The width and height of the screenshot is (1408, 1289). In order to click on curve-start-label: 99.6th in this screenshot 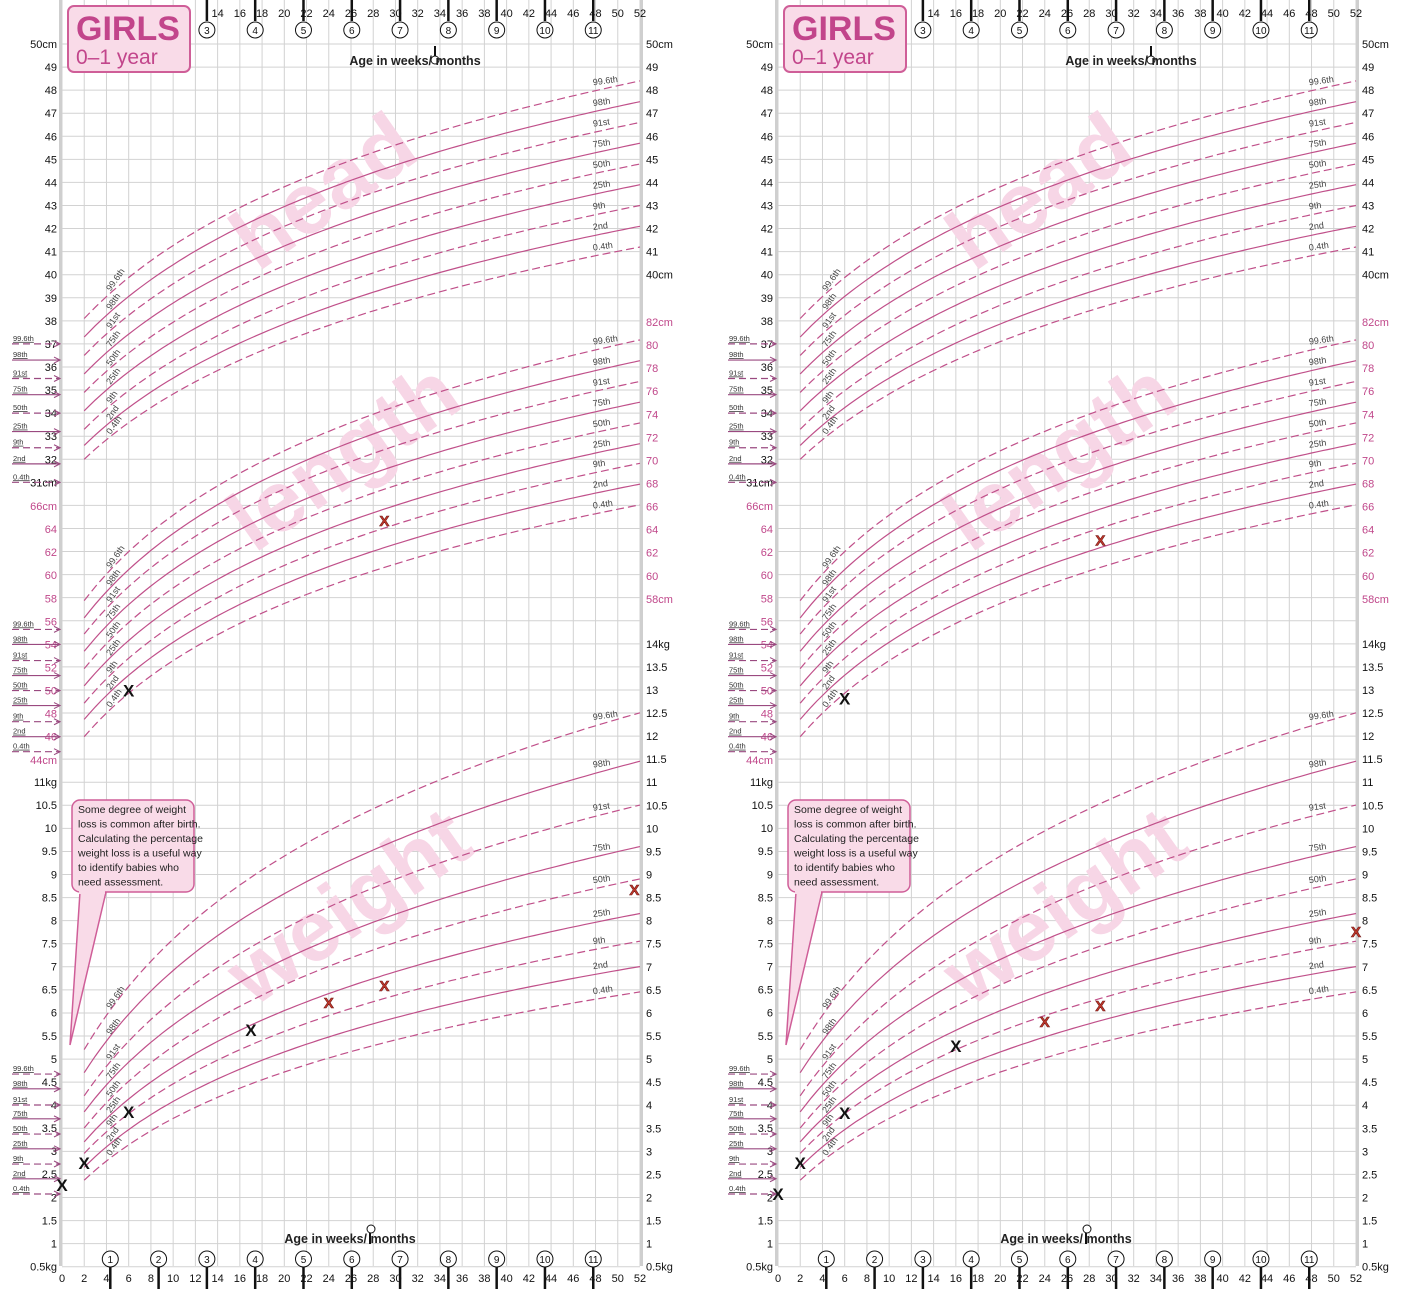, I will do `click(831, 997)`.